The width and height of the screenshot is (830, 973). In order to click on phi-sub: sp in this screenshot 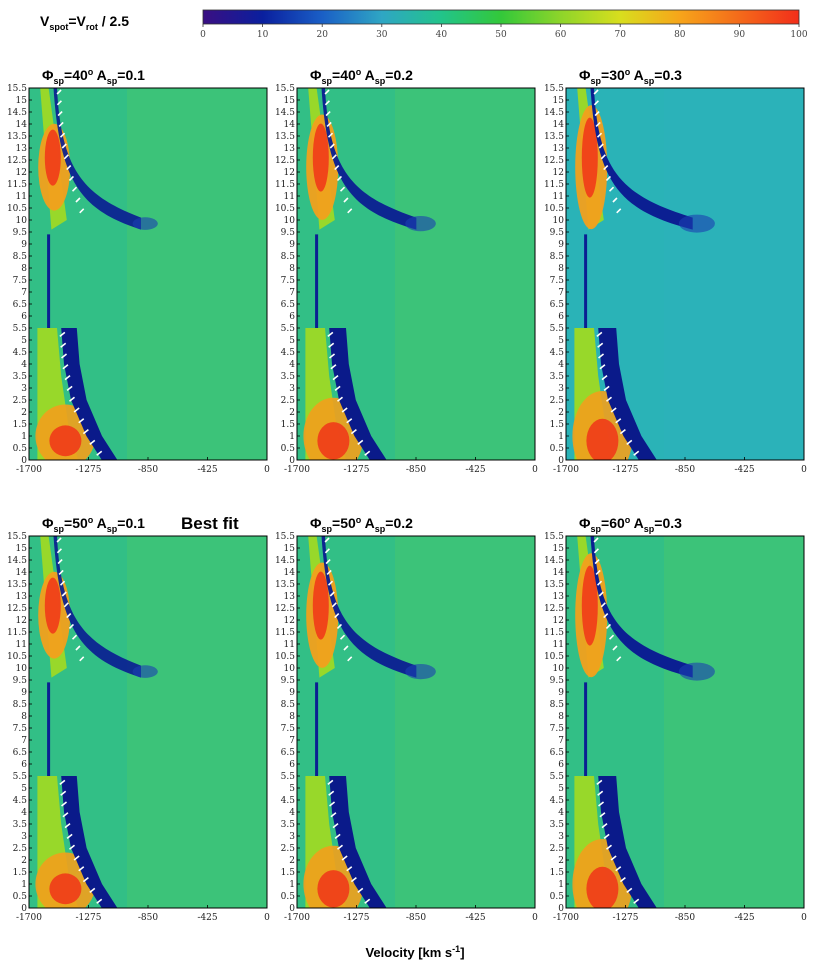, I will do `click(327, 81)`.